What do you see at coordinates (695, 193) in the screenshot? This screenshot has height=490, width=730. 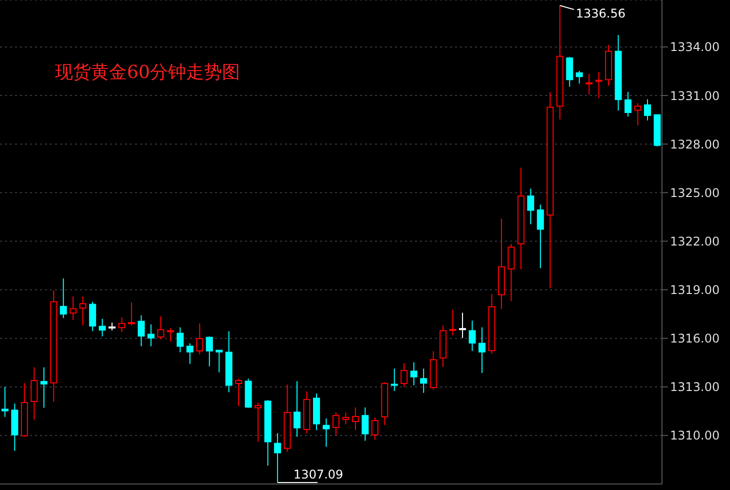 I see `y-tick-label: 1325.00` at bounding box center [695, 193].